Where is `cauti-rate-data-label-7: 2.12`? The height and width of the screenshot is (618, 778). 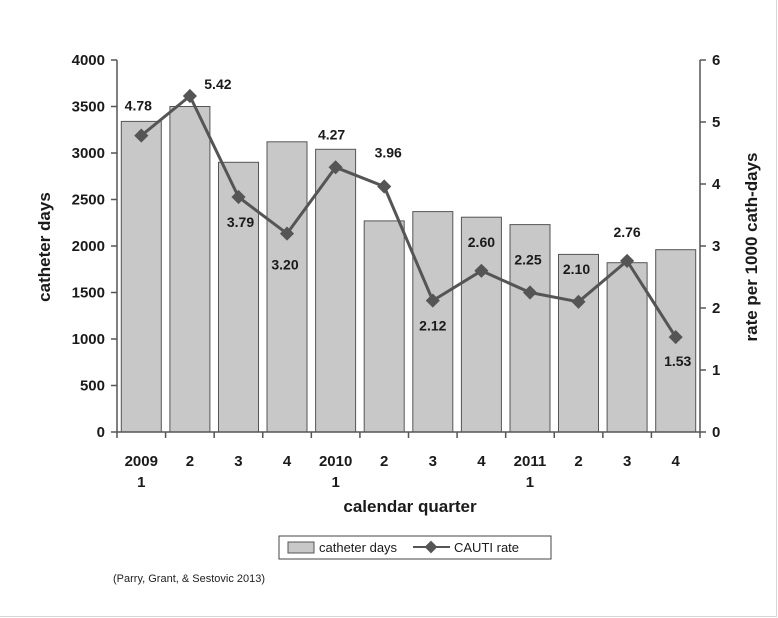
cauti-rate-data-label-7: 2.12 is located at coordinates (432, 326).